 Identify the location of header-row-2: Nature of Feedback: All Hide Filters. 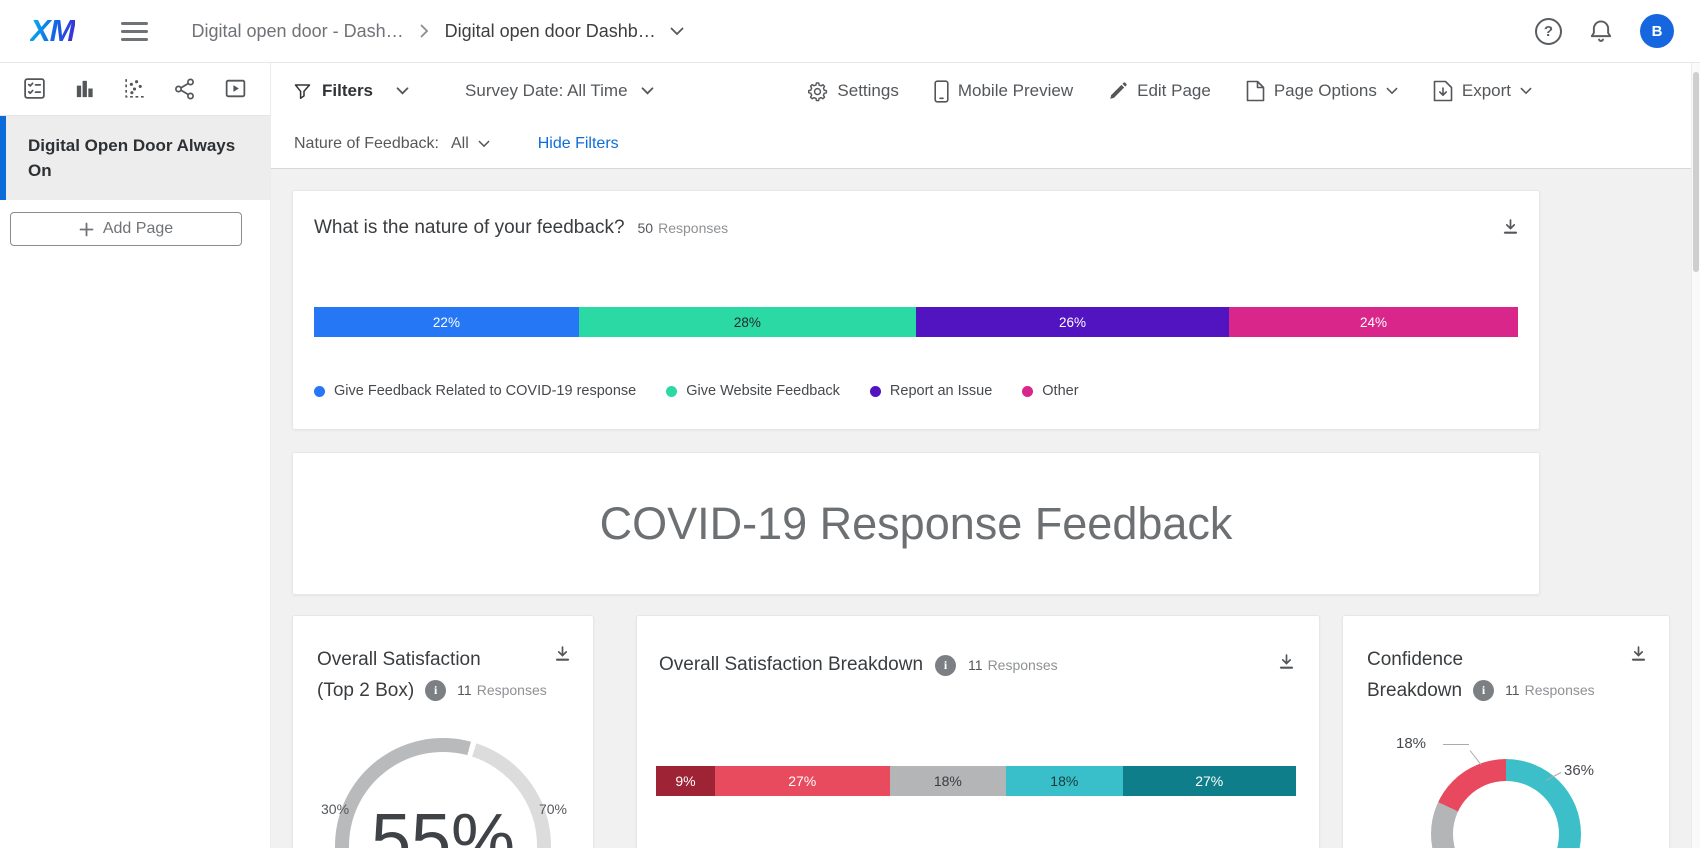
(985, 143).